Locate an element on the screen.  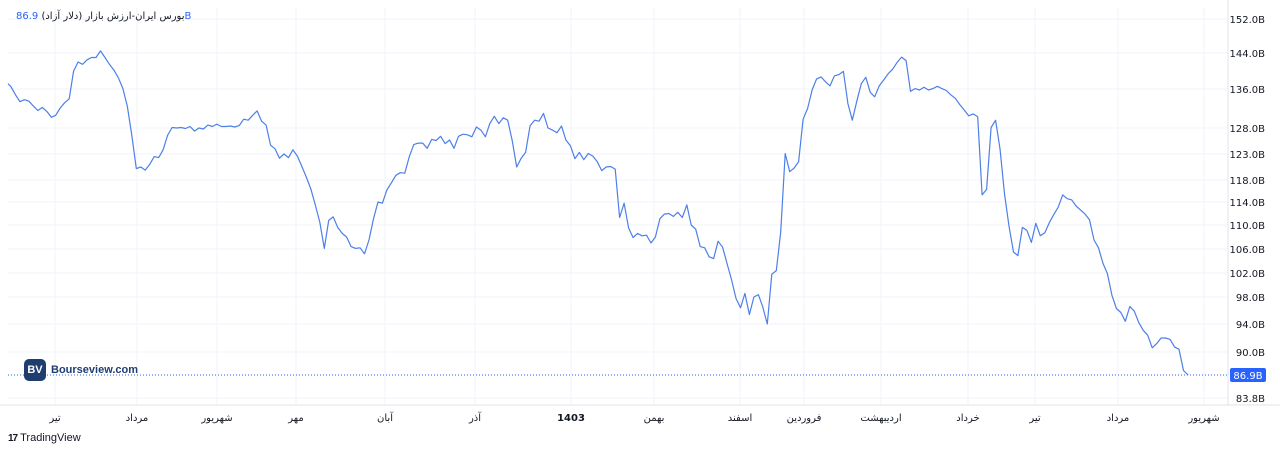
y-tick-label: 128.0B is located at coordinates (1248, 129).